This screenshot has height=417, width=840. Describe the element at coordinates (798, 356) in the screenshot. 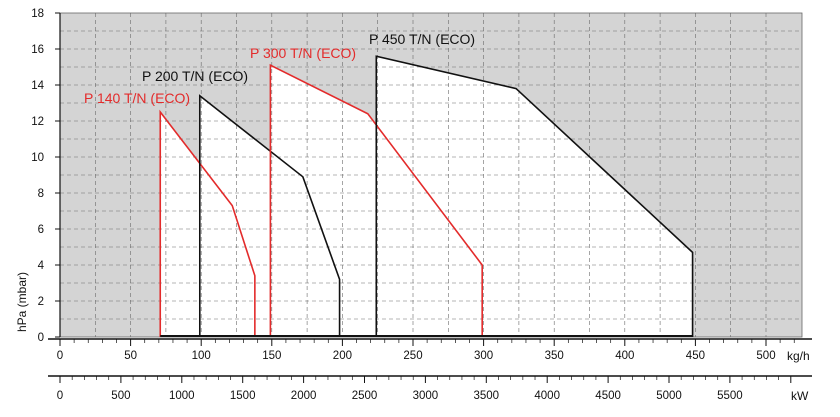

I see `x-axis-label-kgh: kg/h` at that location.